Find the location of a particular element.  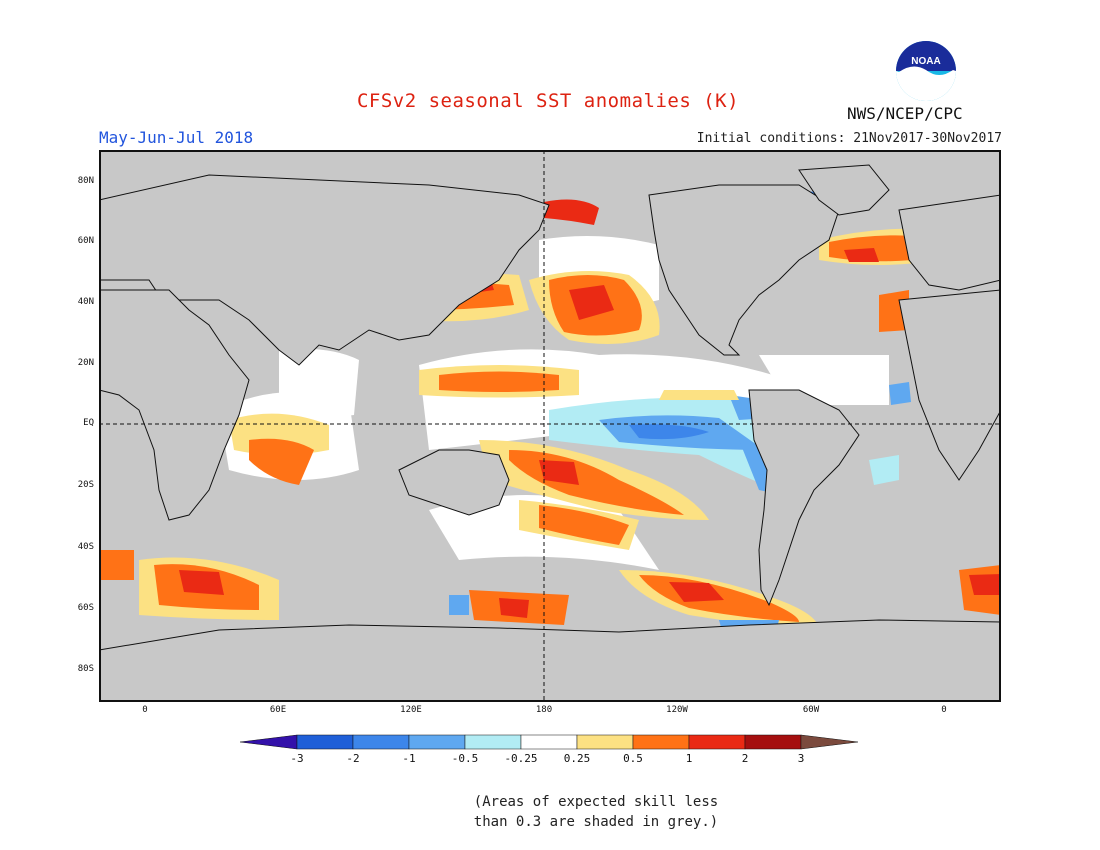

lat-label-20n: 20N is located at coordinates (85, 363).